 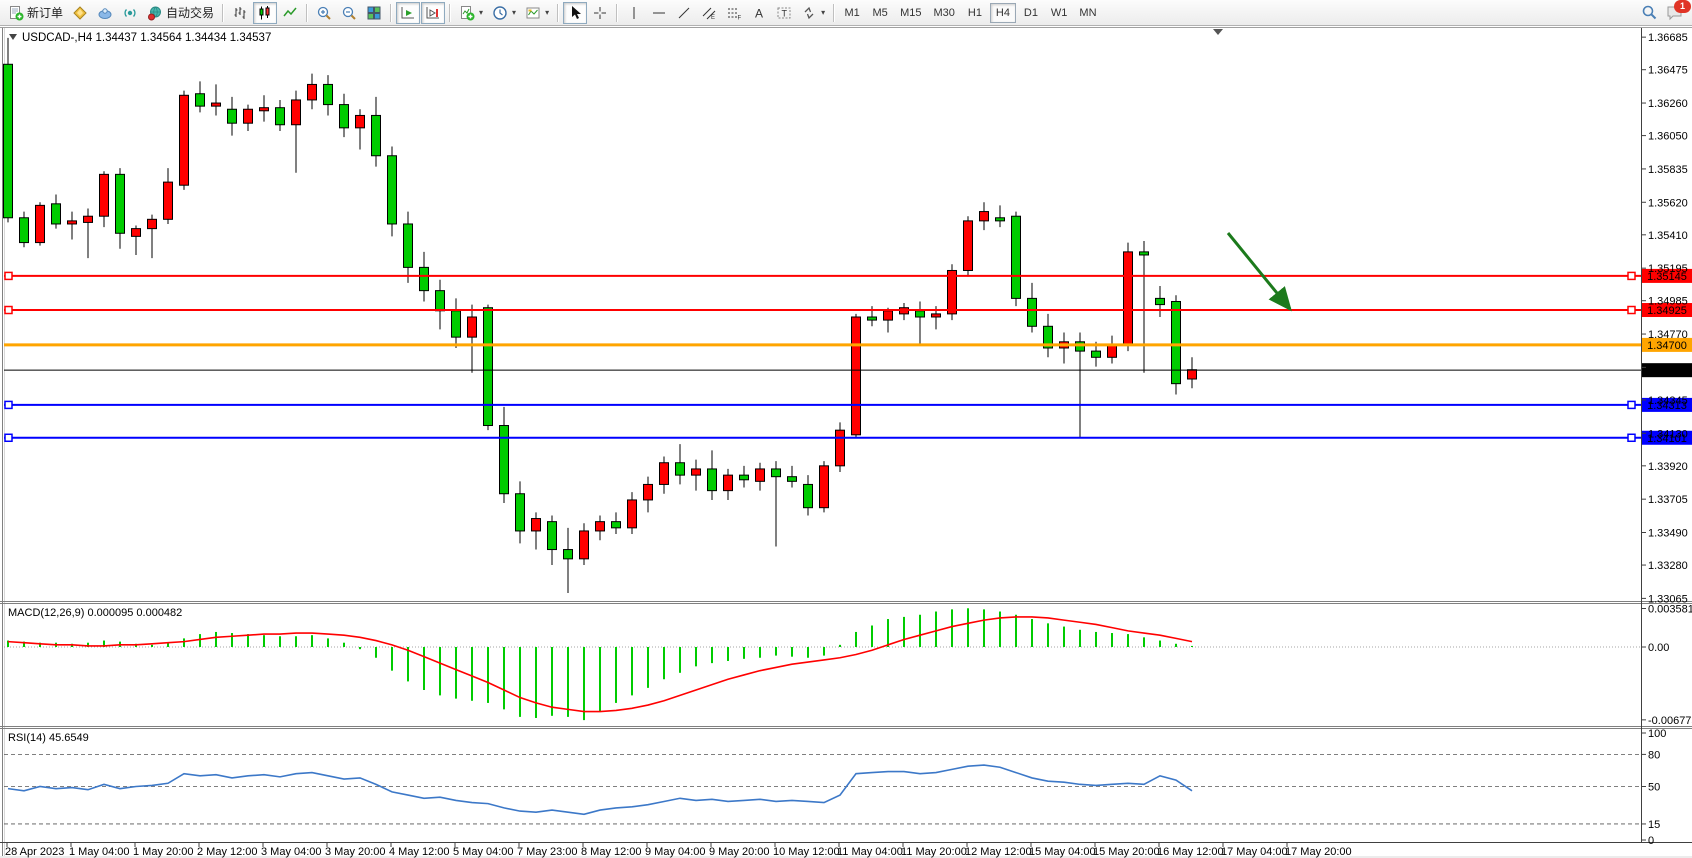 I want to click on toolbar-separator, so click(x=450, y=12).